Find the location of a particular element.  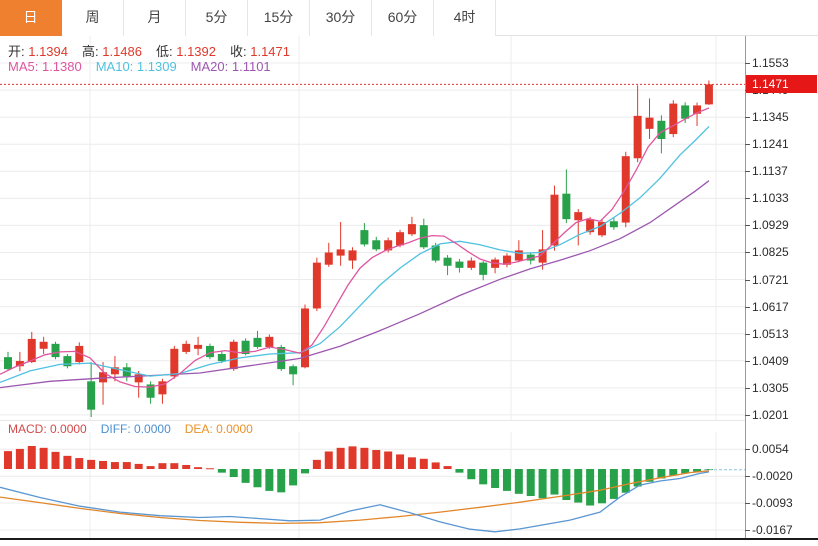

price-axis-label: 1.1345 is located at coordinates (770, 117).